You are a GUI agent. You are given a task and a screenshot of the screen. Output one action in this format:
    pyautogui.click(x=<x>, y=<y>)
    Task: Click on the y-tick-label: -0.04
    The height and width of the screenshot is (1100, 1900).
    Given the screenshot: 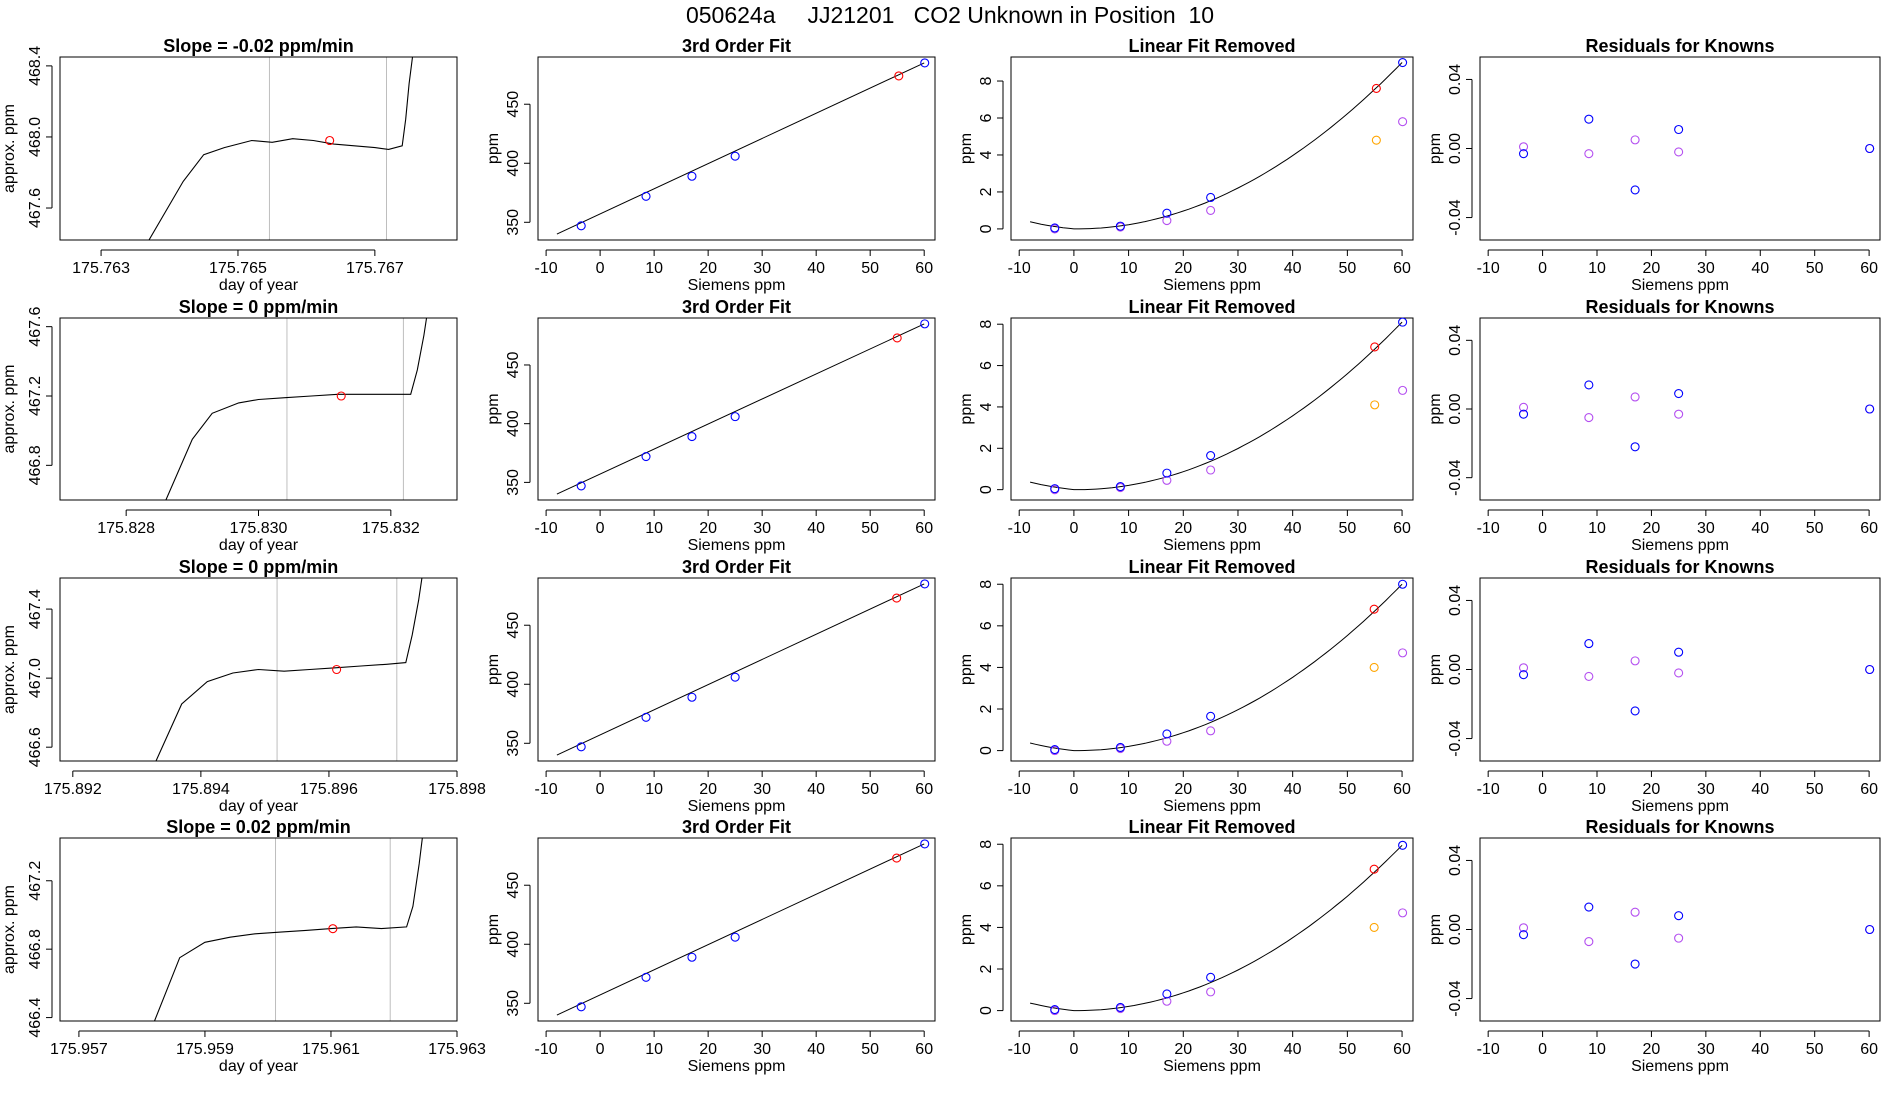 What is the action you would take?
    pyautogui.click(x=1455, y=477)
    